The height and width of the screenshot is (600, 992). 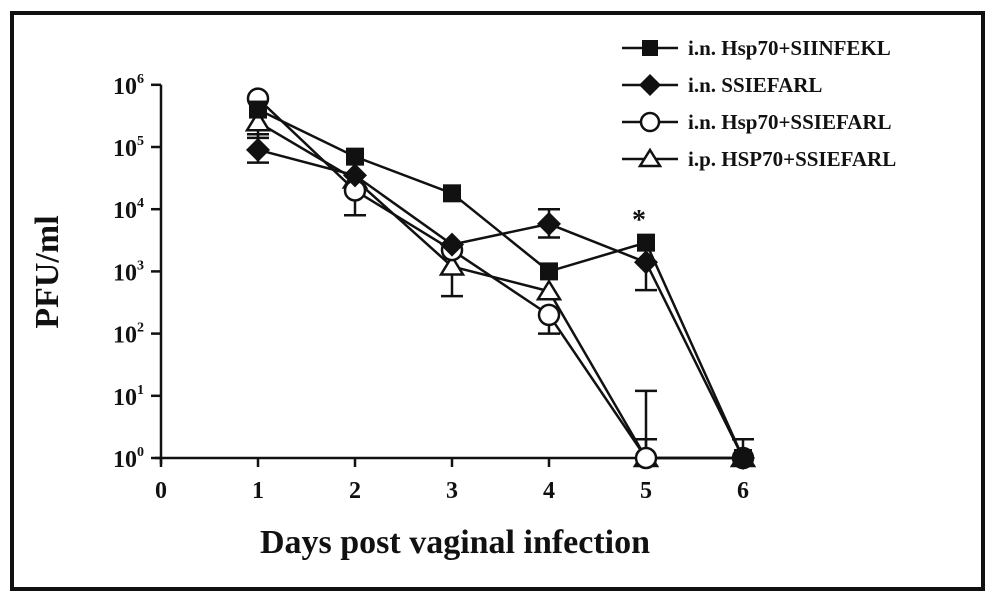 What do you see at coordinates (128, 272) in the screenshot?
I see `y-tick-label: 10³` at bounding box center [128, 272].